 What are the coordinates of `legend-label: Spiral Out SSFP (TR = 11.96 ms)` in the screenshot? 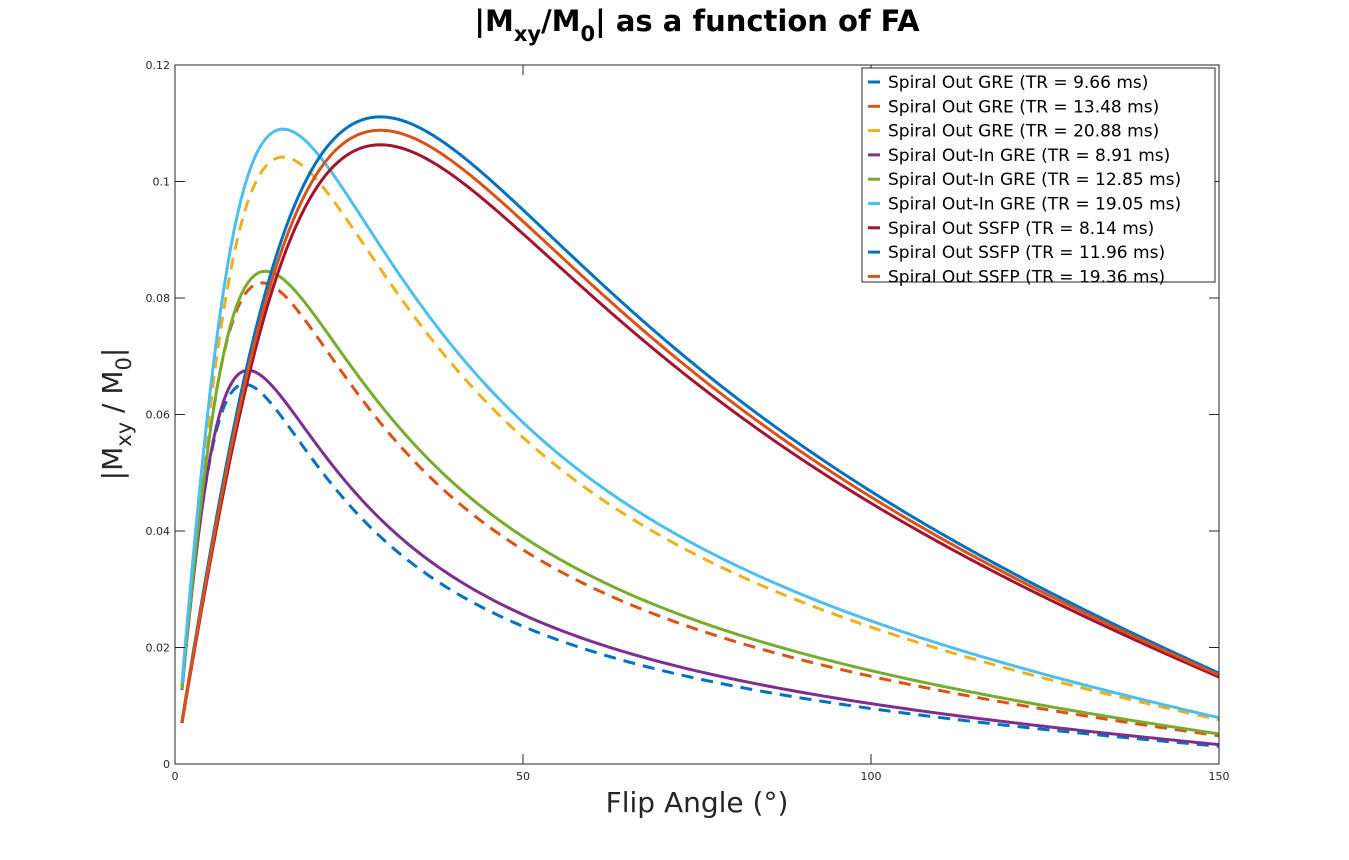 It's located at (1026, 253).